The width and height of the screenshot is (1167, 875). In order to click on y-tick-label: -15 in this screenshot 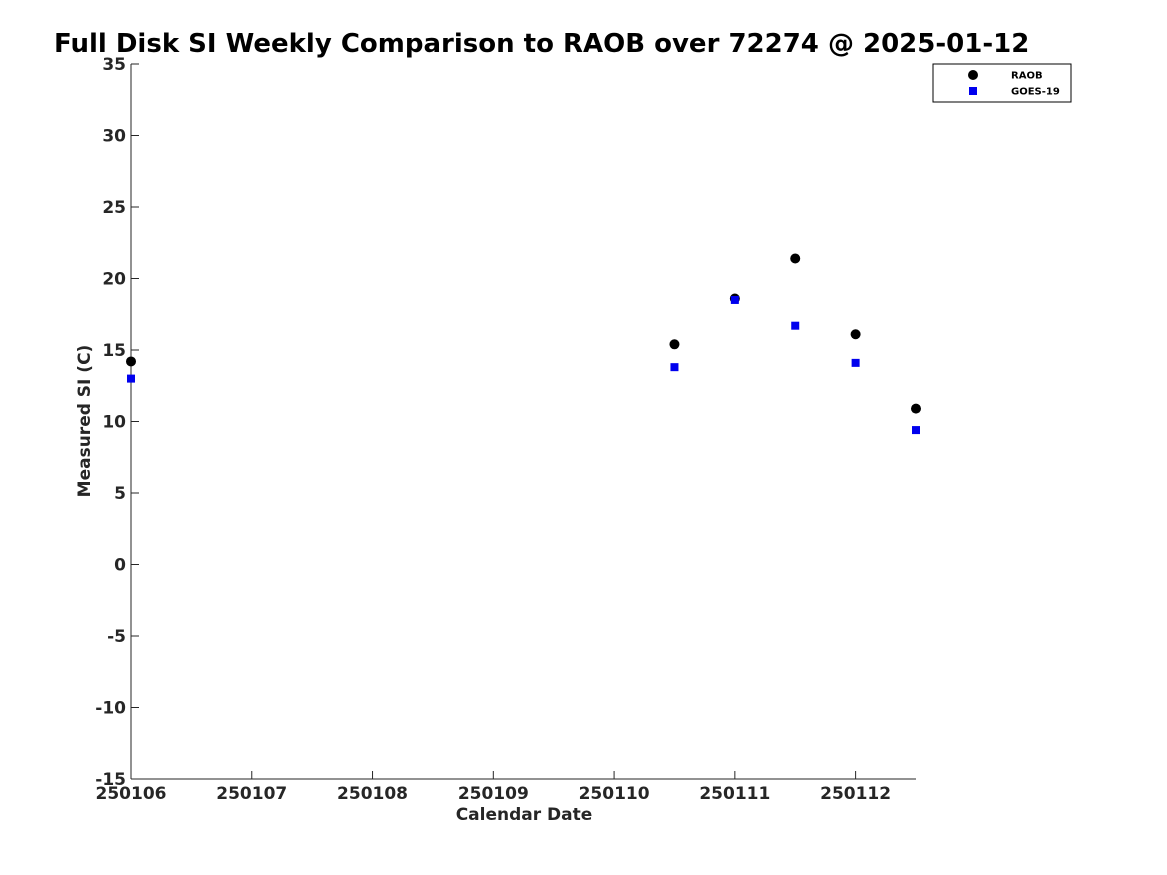, I will do `click(110, 780)`.